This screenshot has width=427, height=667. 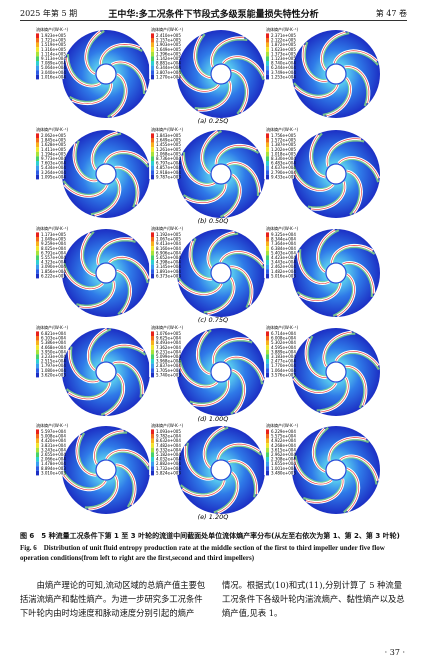 What do you see at coordinates (283, 67) in the screenshot?
I see `legend-value: 6.244e+004` at bounding box center [283, 67].